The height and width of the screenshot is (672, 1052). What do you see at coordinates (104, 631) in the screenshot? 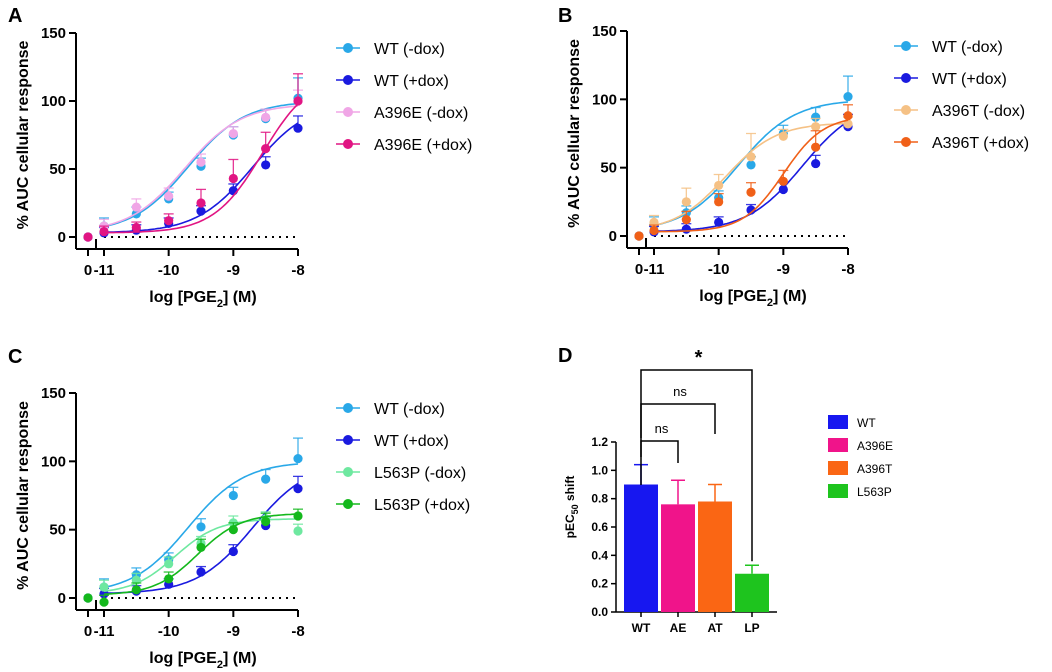
I see `x-tick-label: -11` at bounding box center [104, 631].